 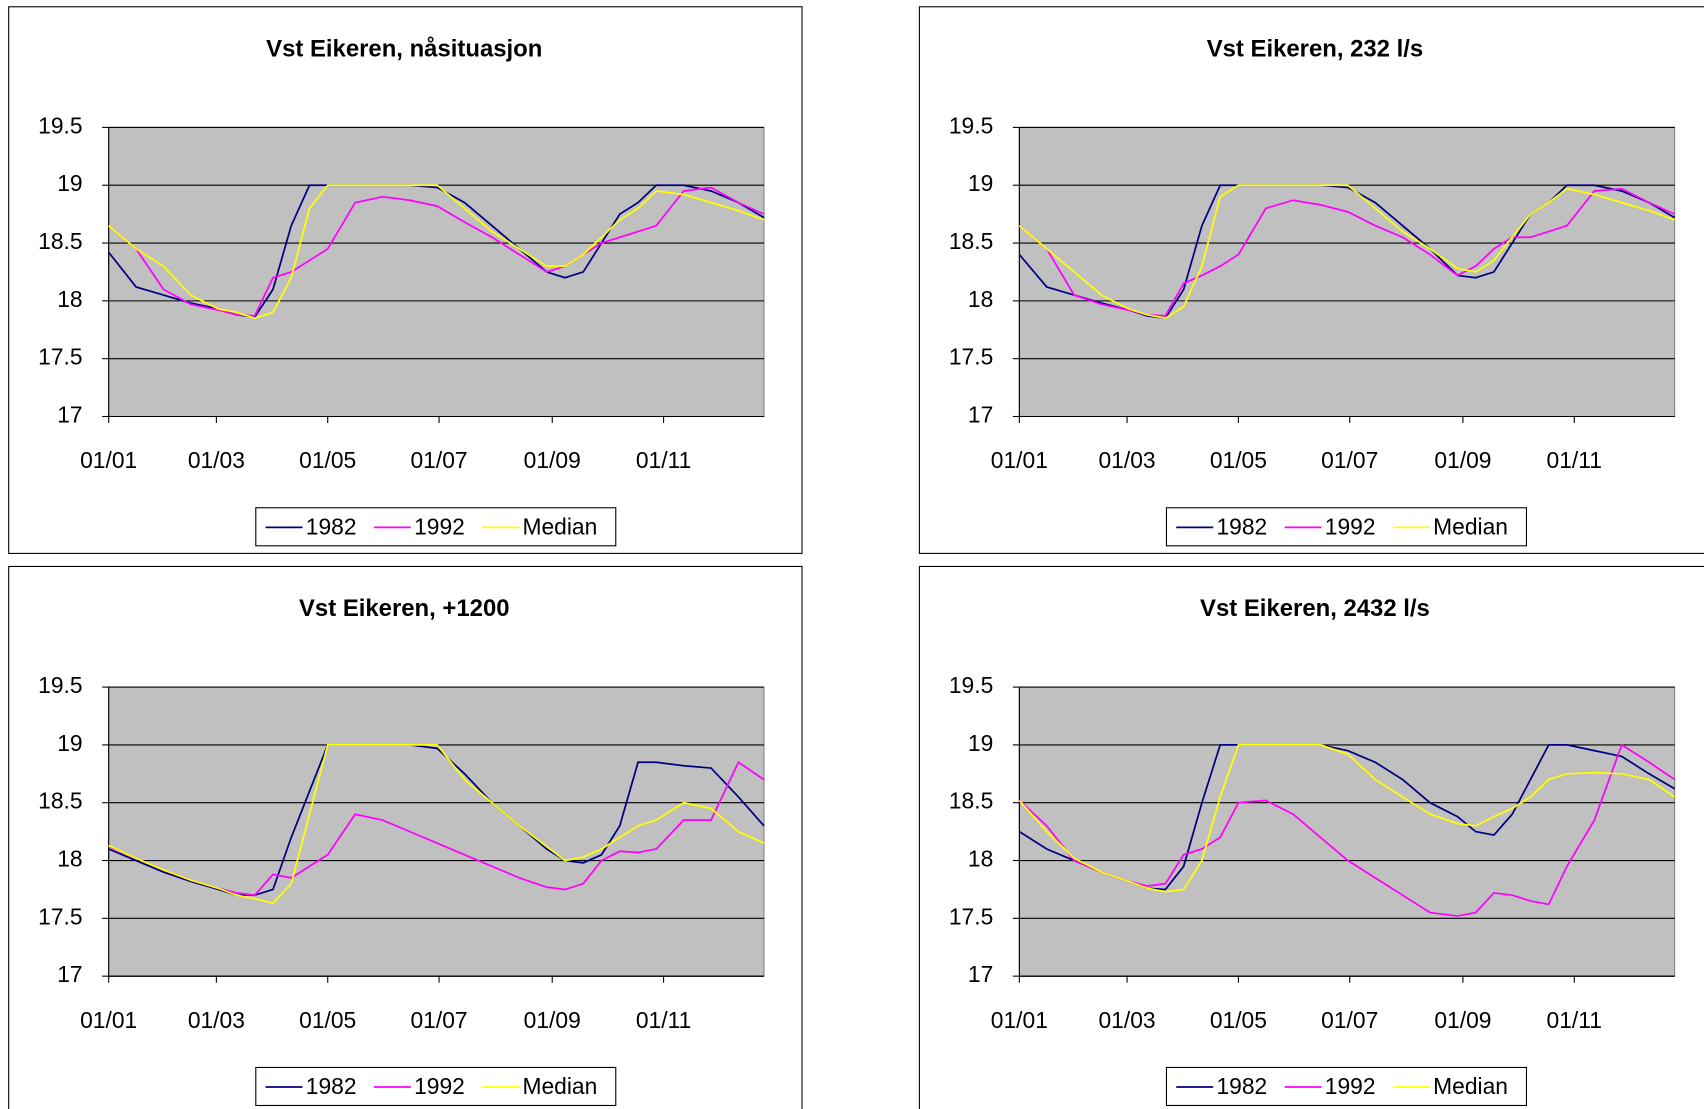 I want to click on chart-title: Vst Eikeren, nåsituasjon, so click(x=404, y=49).